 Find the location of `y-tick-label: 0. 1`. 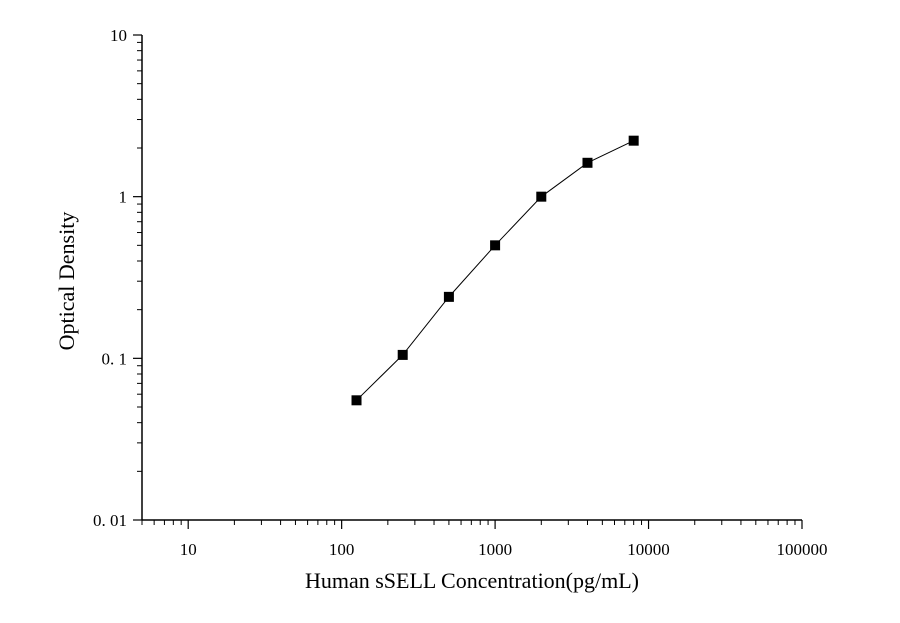

y-tick-label: 0. 1 is located at coordinates (115, 358).